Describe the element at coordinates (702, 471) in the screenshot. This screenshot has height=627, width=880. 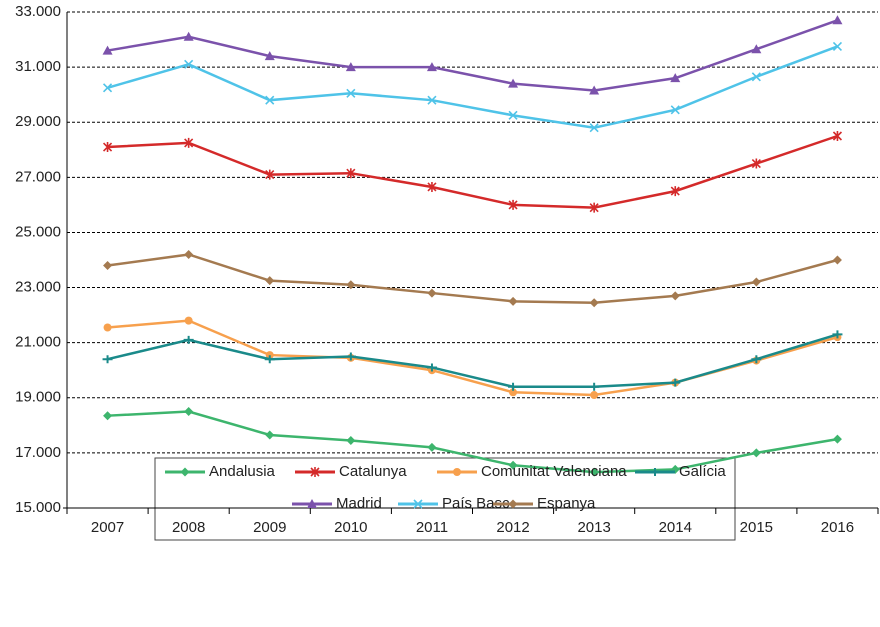
I see `legend-label: Galícia` at that location.